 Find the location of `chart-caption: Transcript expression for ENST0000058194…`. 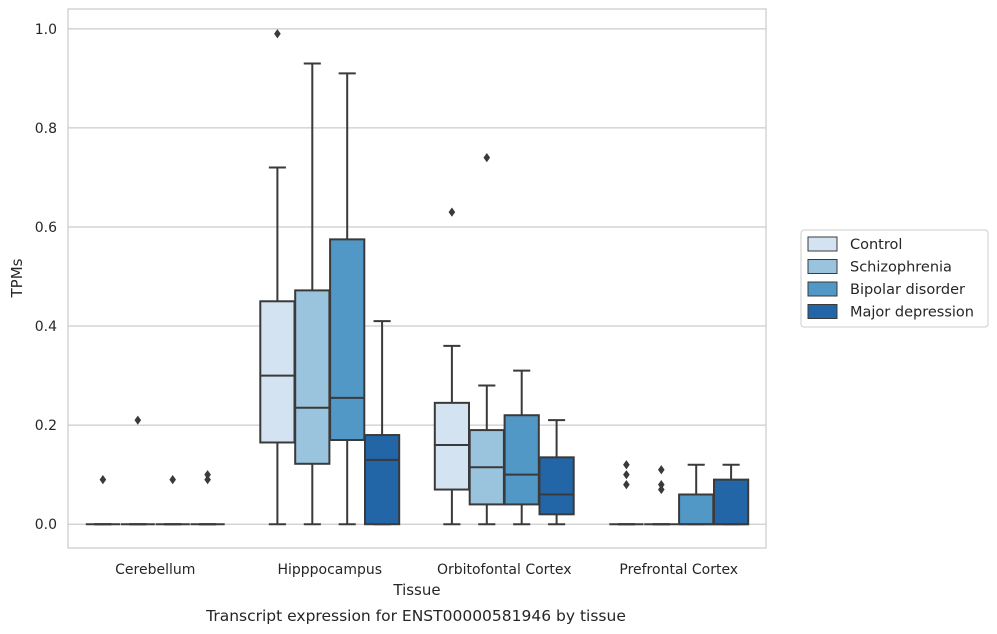

chart-caption: Transcript expression for ENST0000058194… is located at coordinates (415, 616).